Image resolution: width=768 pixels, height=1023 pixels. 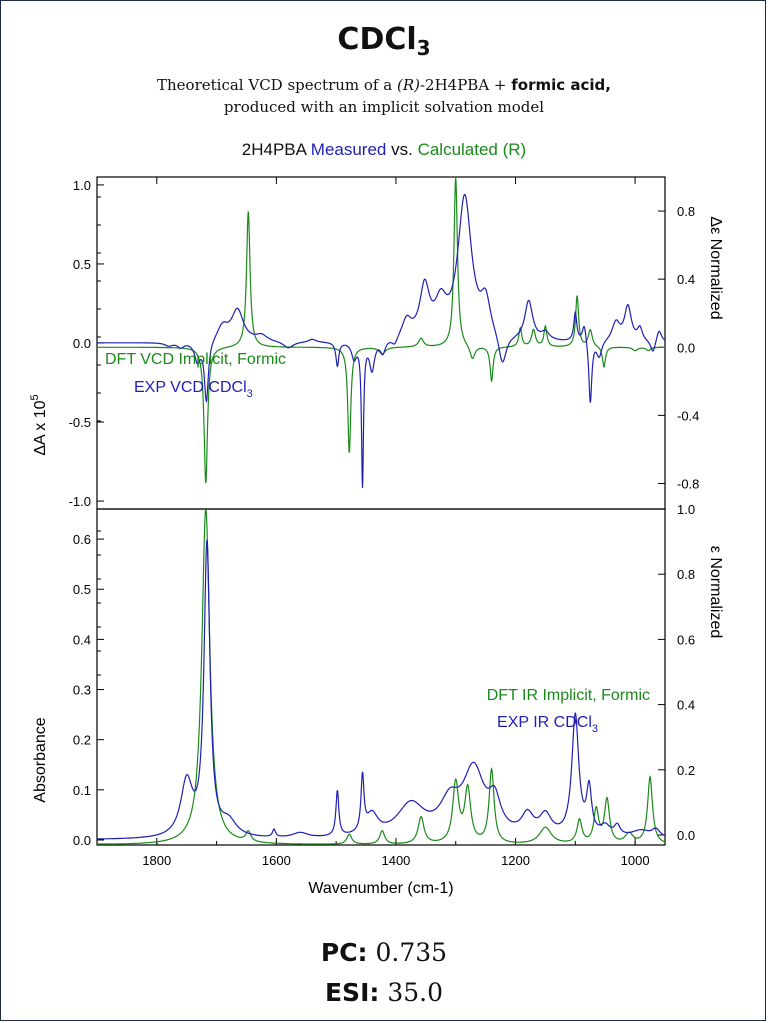 What do you see at coordinates (568, 695) in the screenshot?
I see `ir-legend-calculated: DFT IR Implicit, Formic` at bounding box center [568, 695].